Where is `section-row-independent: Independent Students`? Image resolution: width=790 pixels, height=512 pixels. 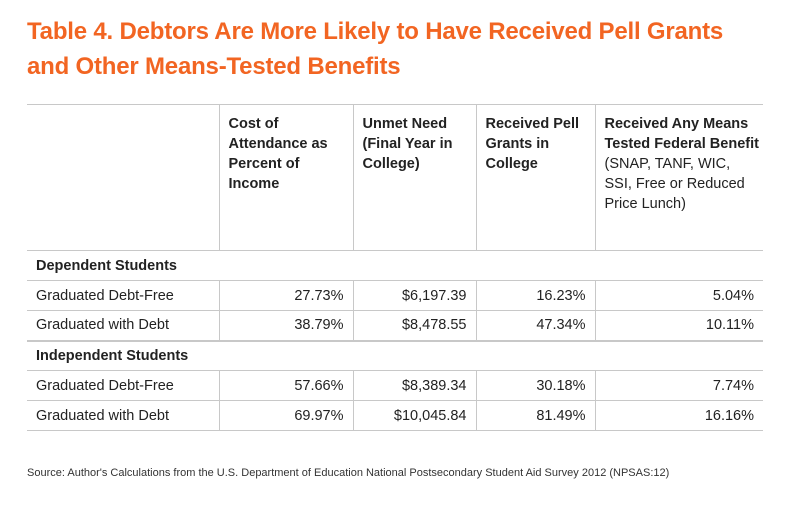 section-row-independent: Independent Students is located at coordinates (395, 355).